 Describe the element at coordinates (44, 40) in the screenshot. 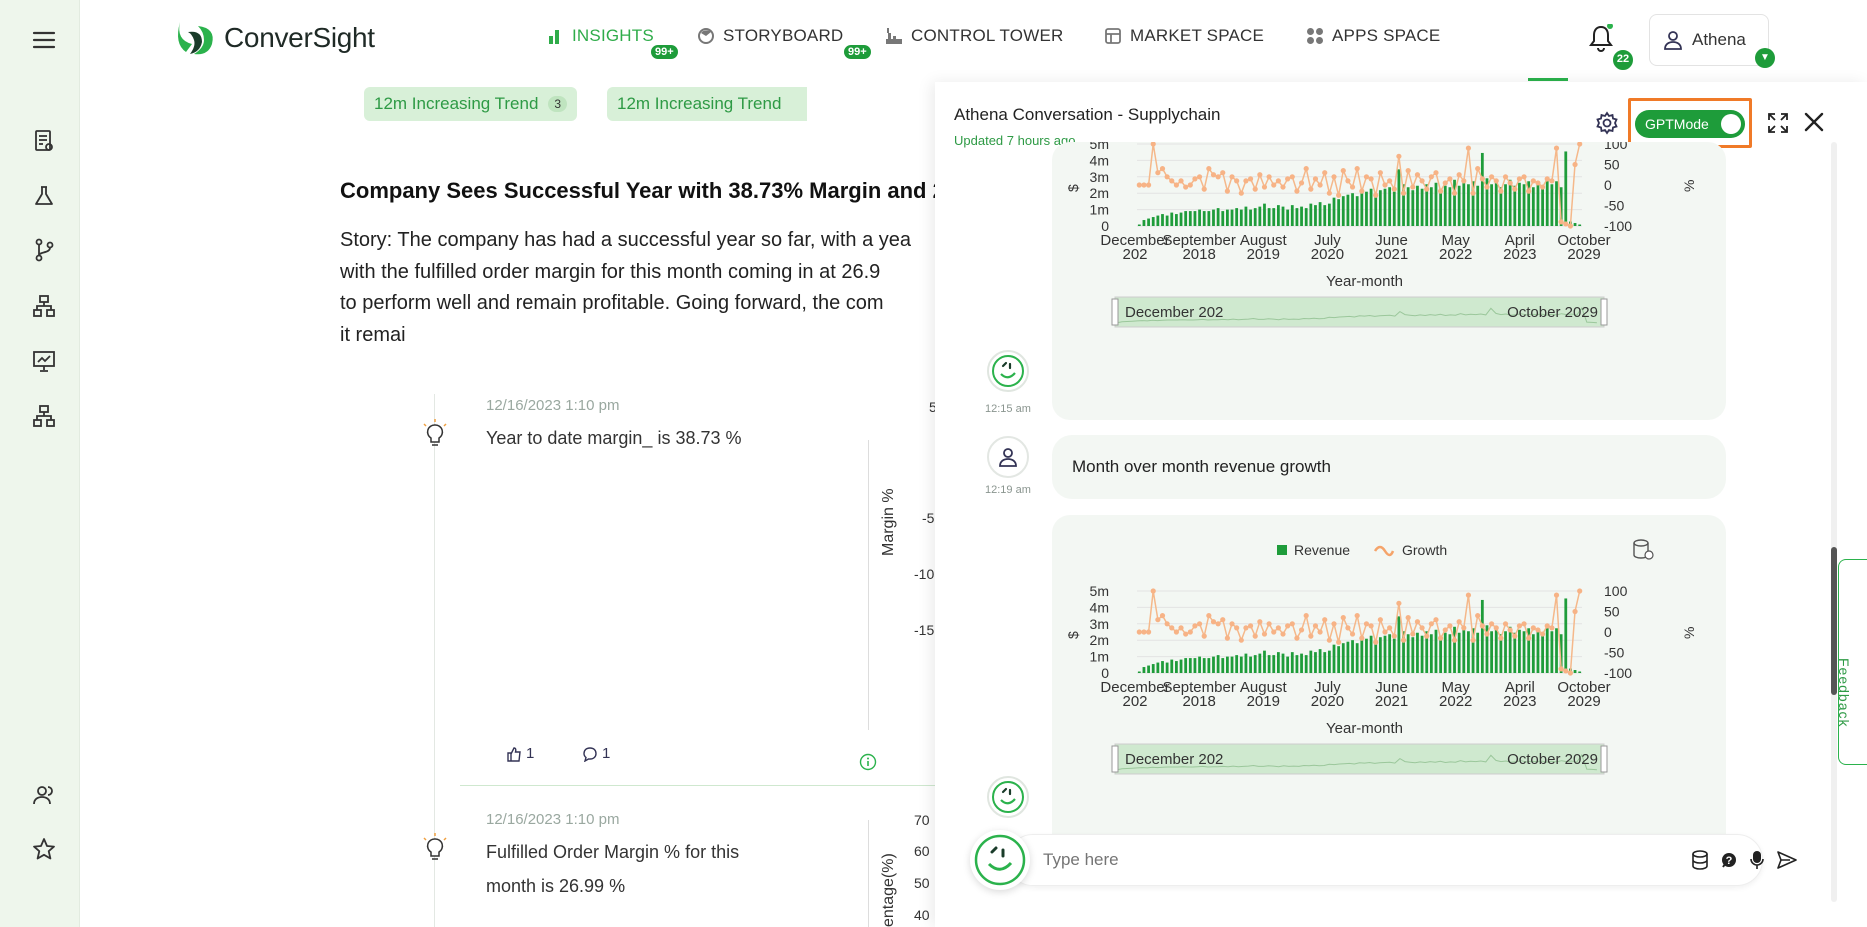

I see `hamburger-menu-icon` at that location.